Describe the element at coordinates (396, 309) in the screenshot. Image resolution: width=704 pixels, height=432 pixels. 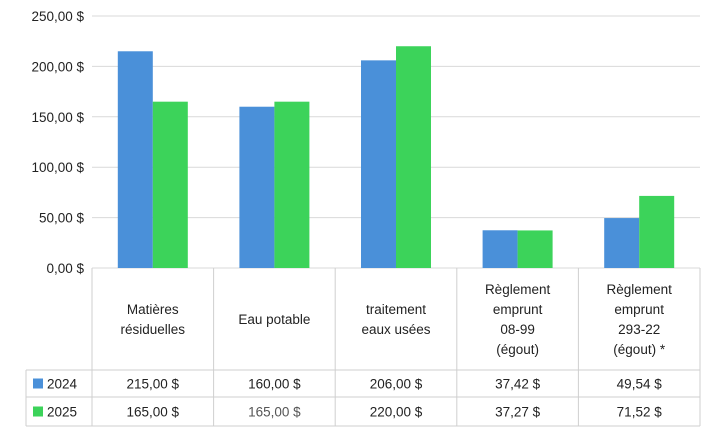
I see `category-label: traitement` at that location.